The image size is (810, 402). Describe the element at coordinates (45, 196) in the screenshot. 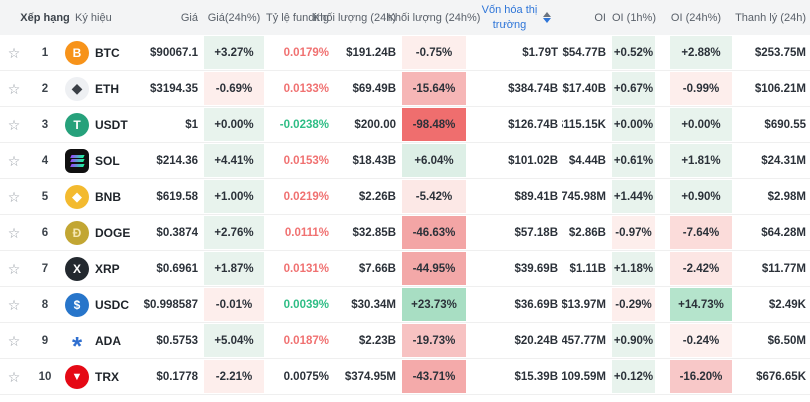

I see `rank: 5` at that location.